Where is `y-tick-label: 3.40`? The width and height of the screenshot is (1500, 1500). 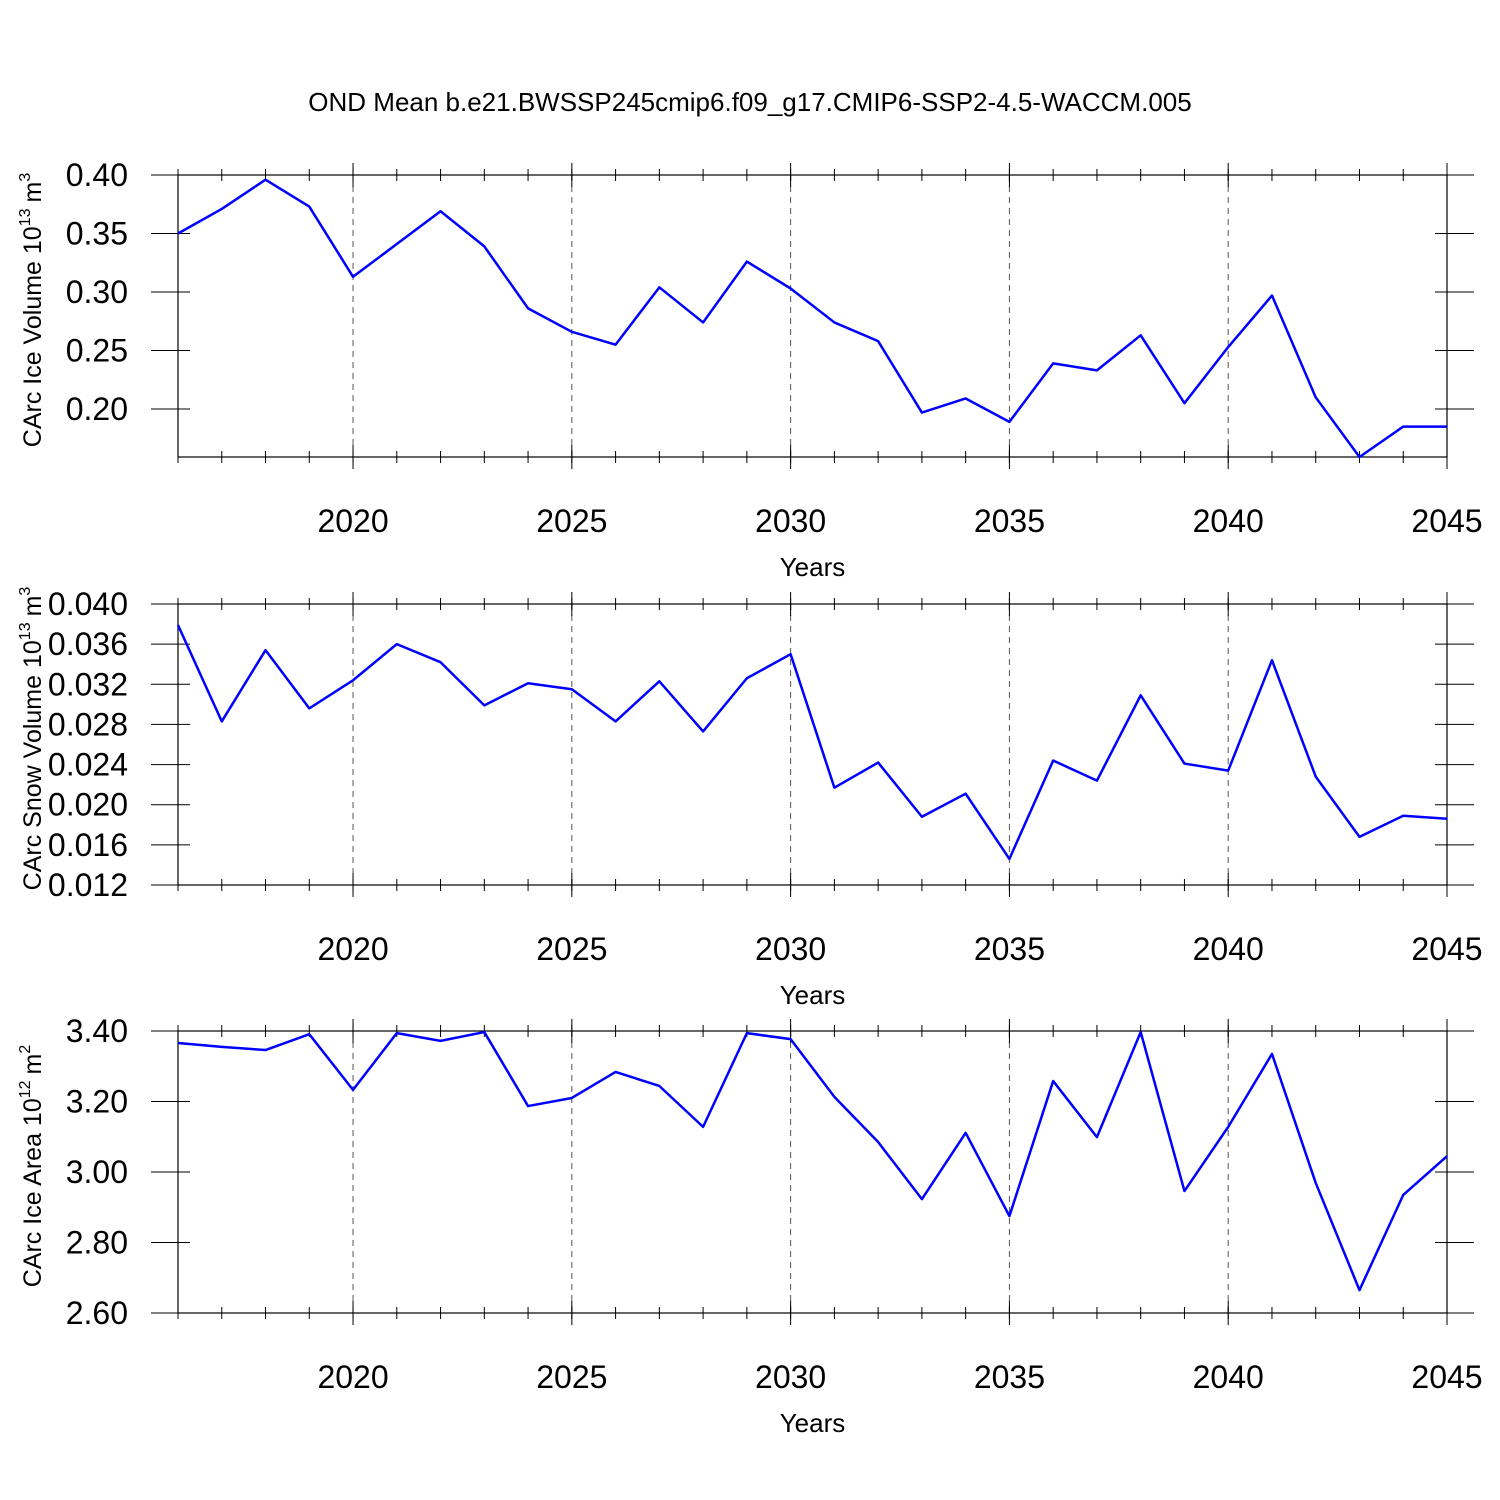
y-tick-label: 3.40 is located at coordinates (97, 1031).